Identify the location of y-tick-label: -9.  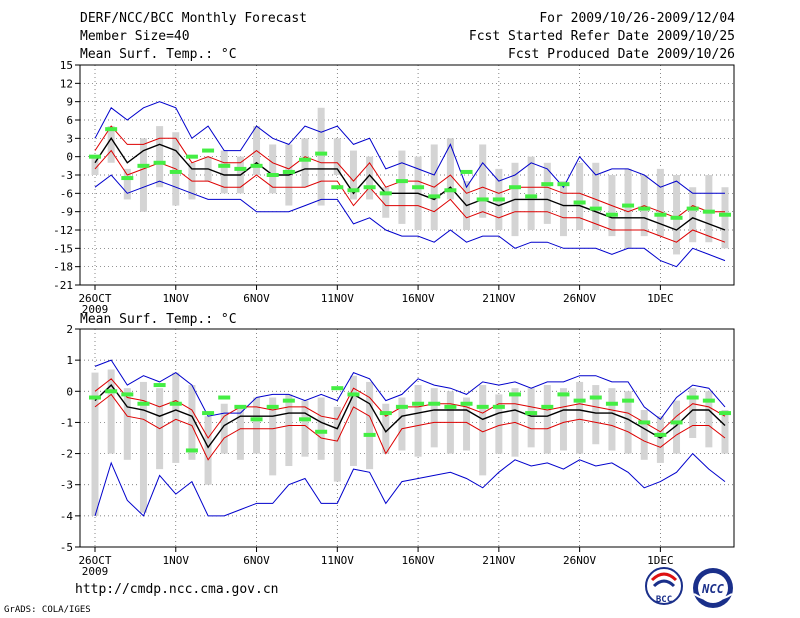
(66, 212).